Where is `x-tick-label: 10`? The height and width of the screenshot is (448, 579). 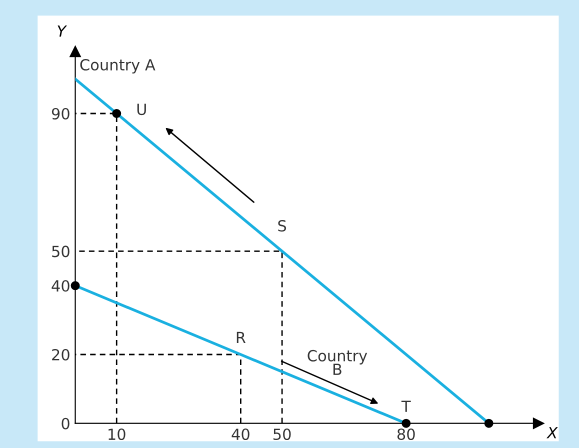
x-tick-label: 10 is located at coordinates (117, 434).